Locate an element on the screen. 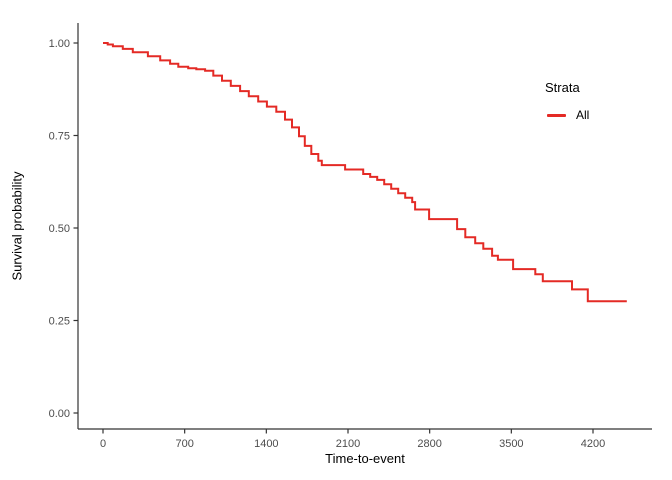 This screenshot has width=672, height=480. x-axis-title: Time-to-event is located at coordinates (365, 458).